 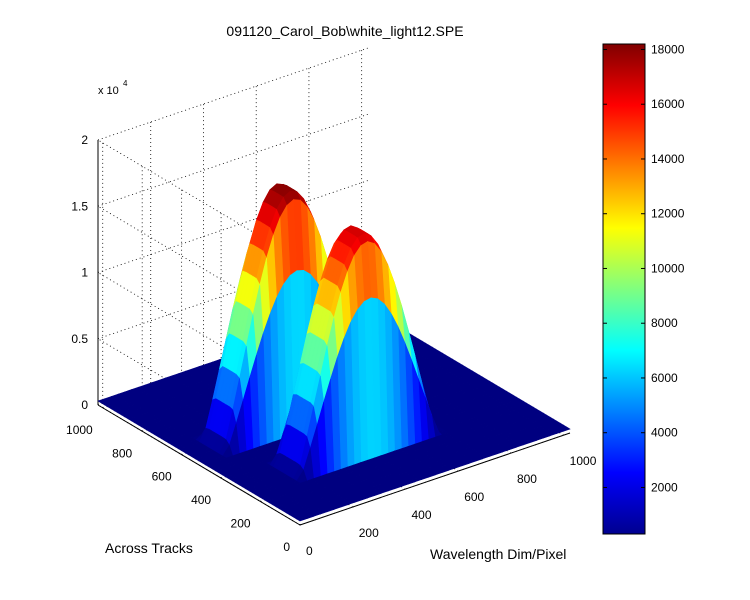 I want to click on y-tick-label: 600, so click(x=162, y=477).